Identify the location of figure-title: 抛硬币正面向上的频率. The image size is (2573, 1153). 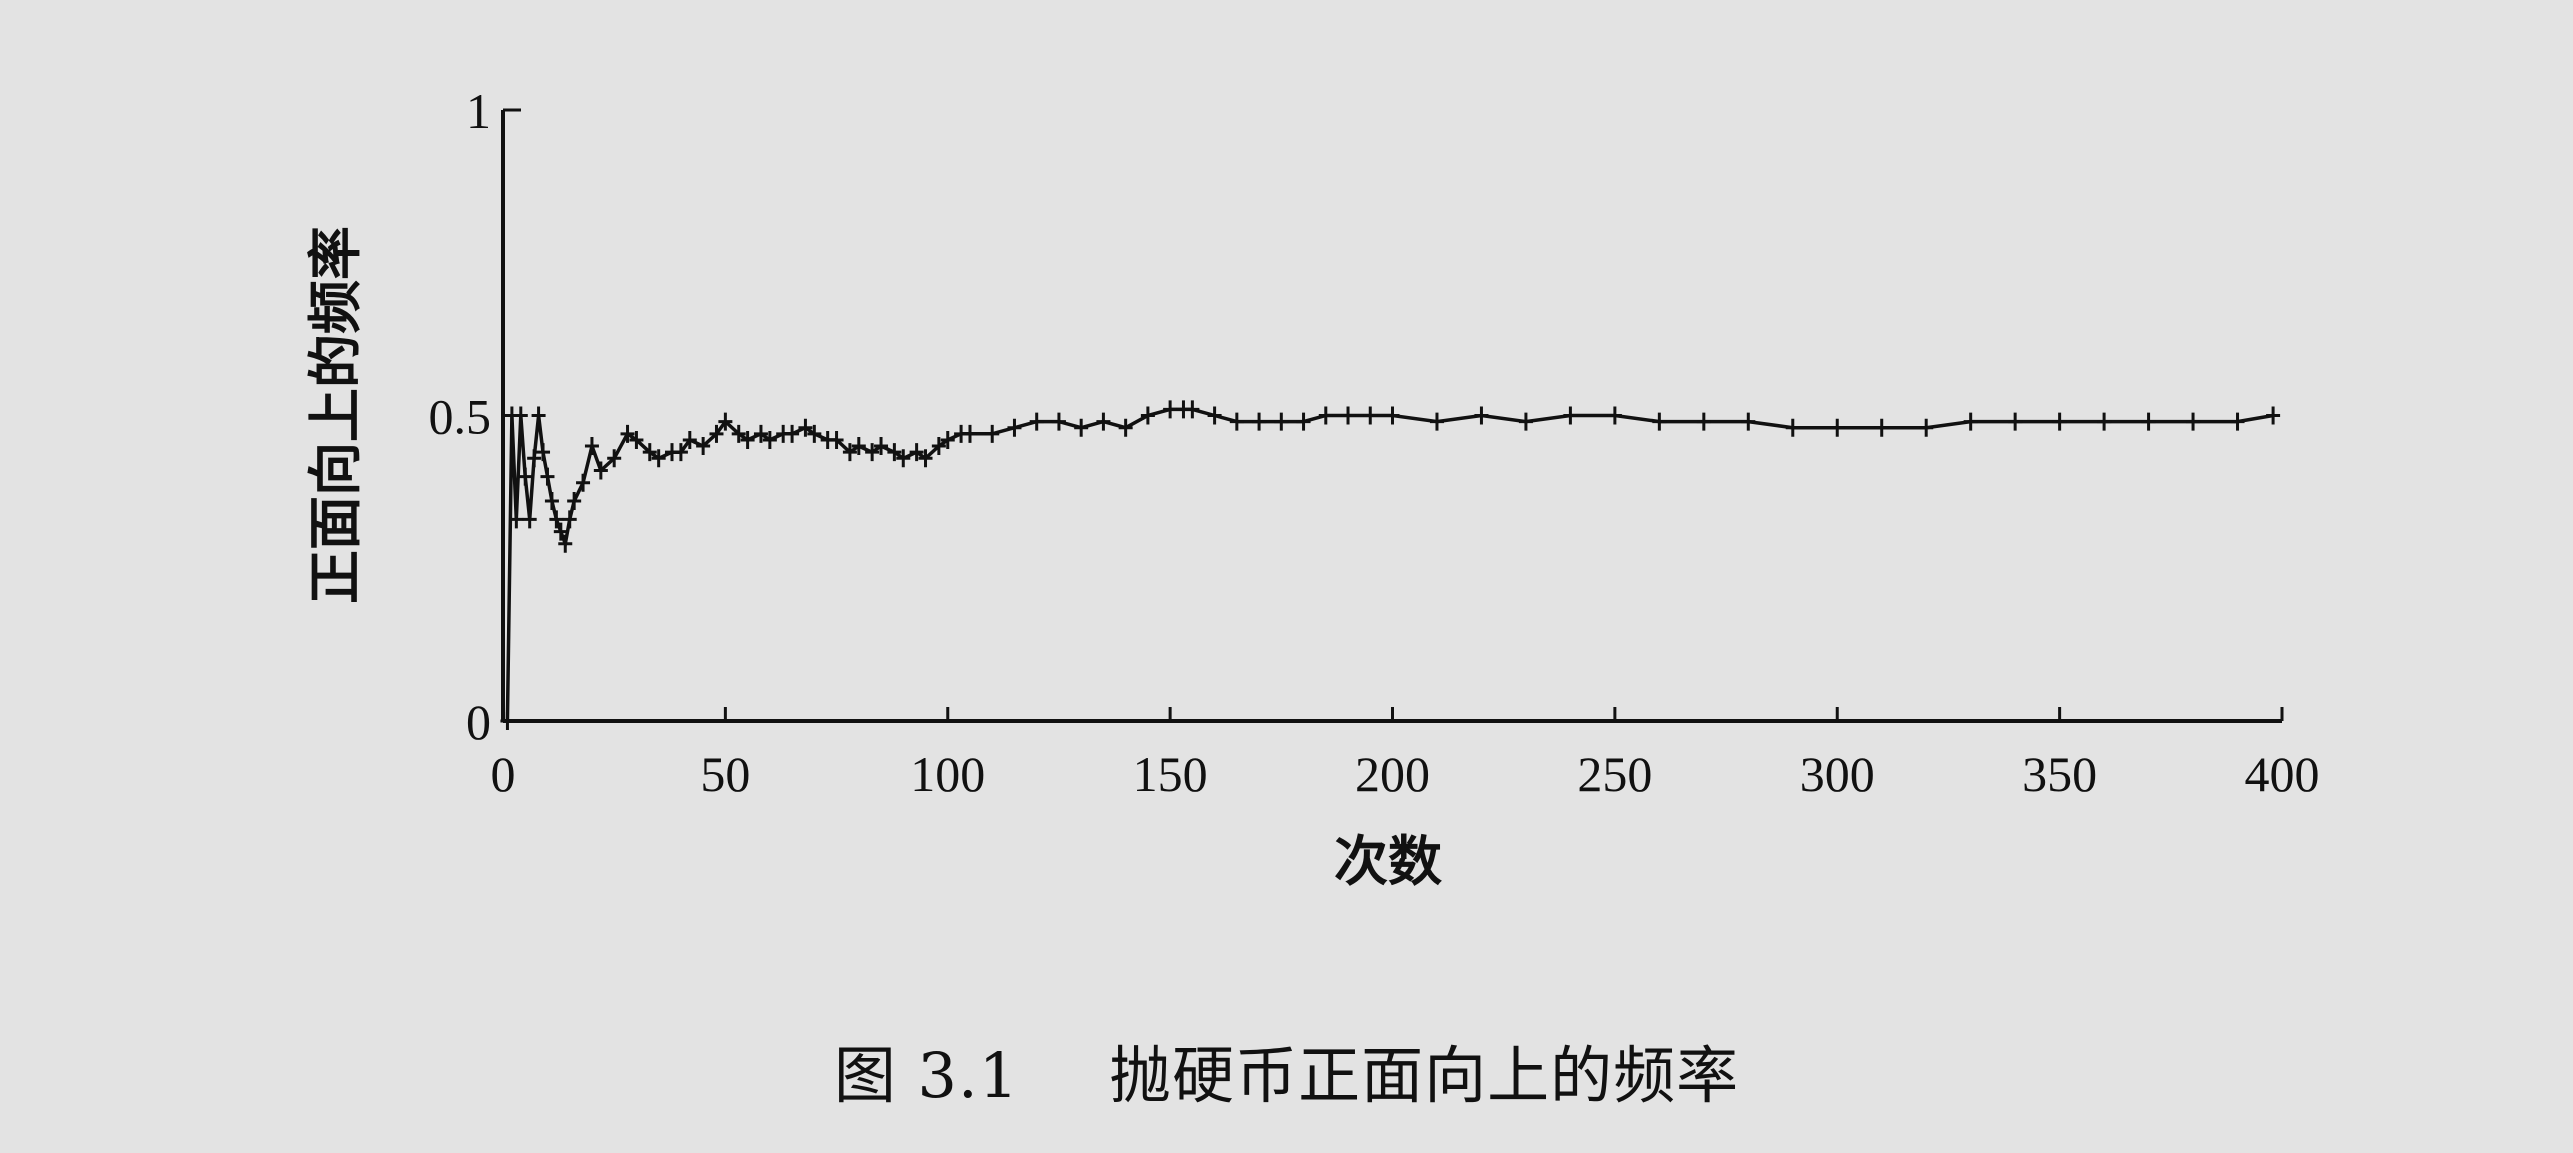
(1424, 1075).